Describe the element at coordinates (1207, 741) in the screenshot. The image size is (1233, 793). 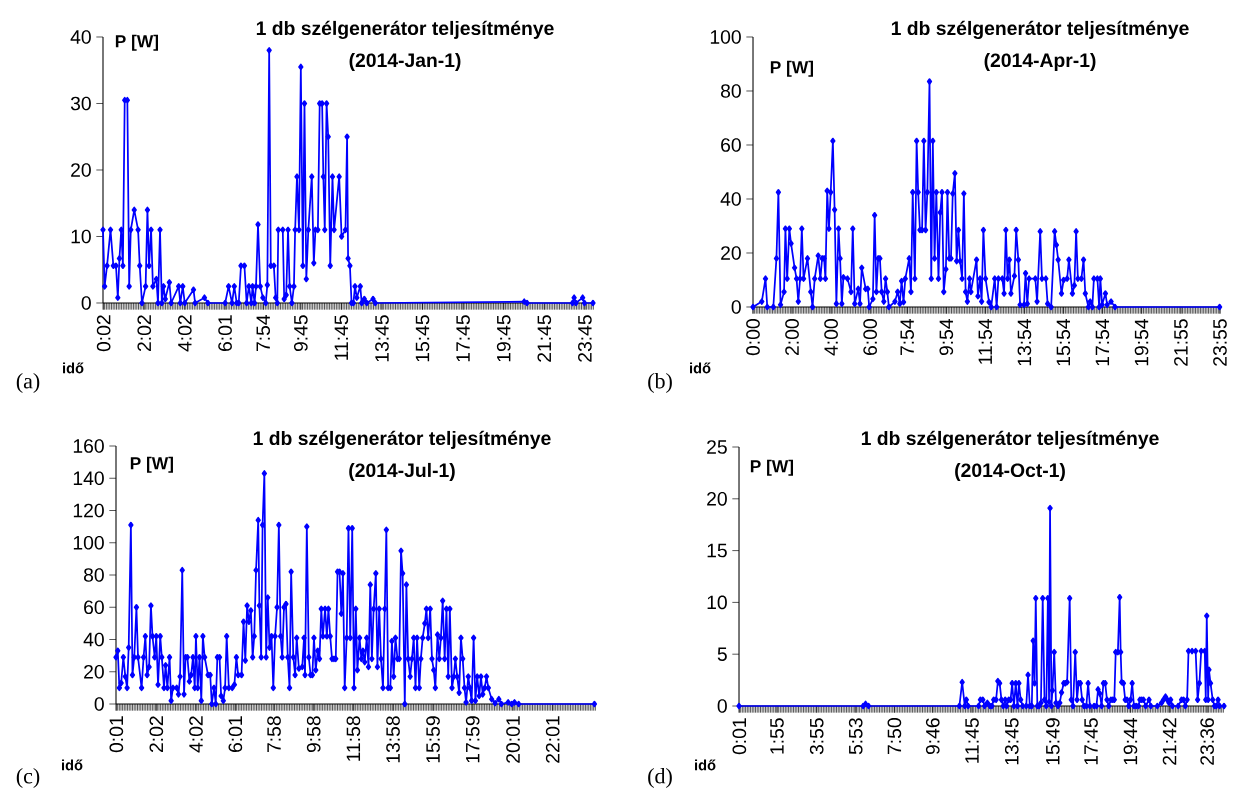
I see `x-tick-label: 23:36` at that location.